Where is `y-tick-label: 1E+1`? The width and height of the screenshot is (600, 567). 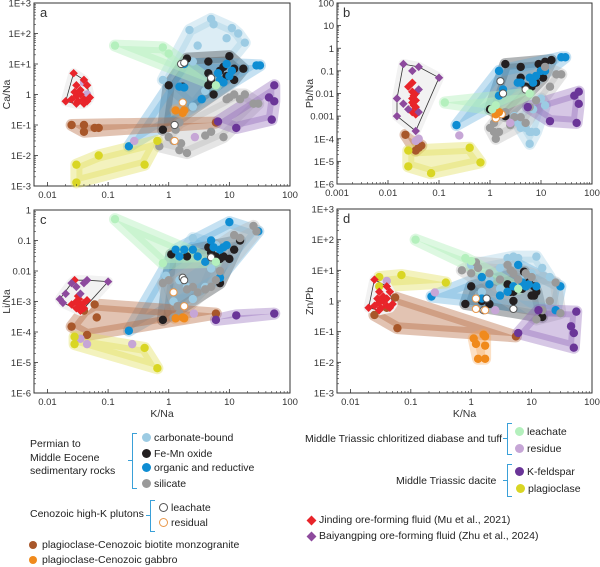 y-tick-label: 1E+1 is located at coordinates (323, 271).